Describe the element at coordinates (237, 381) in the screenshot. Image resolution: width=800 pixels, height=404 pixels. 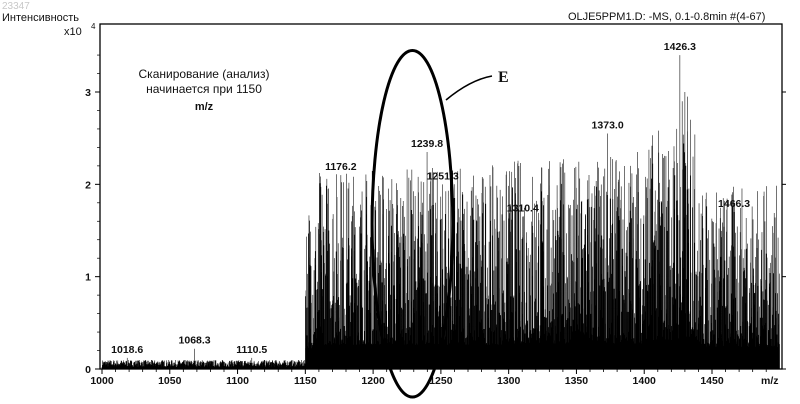
I see `x-tick-label: 1100` at that location.